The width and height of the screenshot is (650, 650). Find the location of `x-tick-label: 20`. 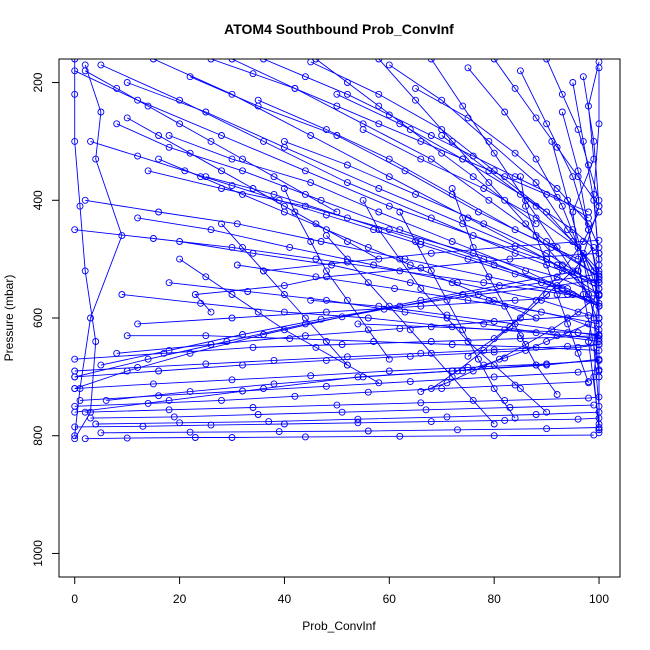

x-tick-label: 20 is located at coordinates (180, 599).